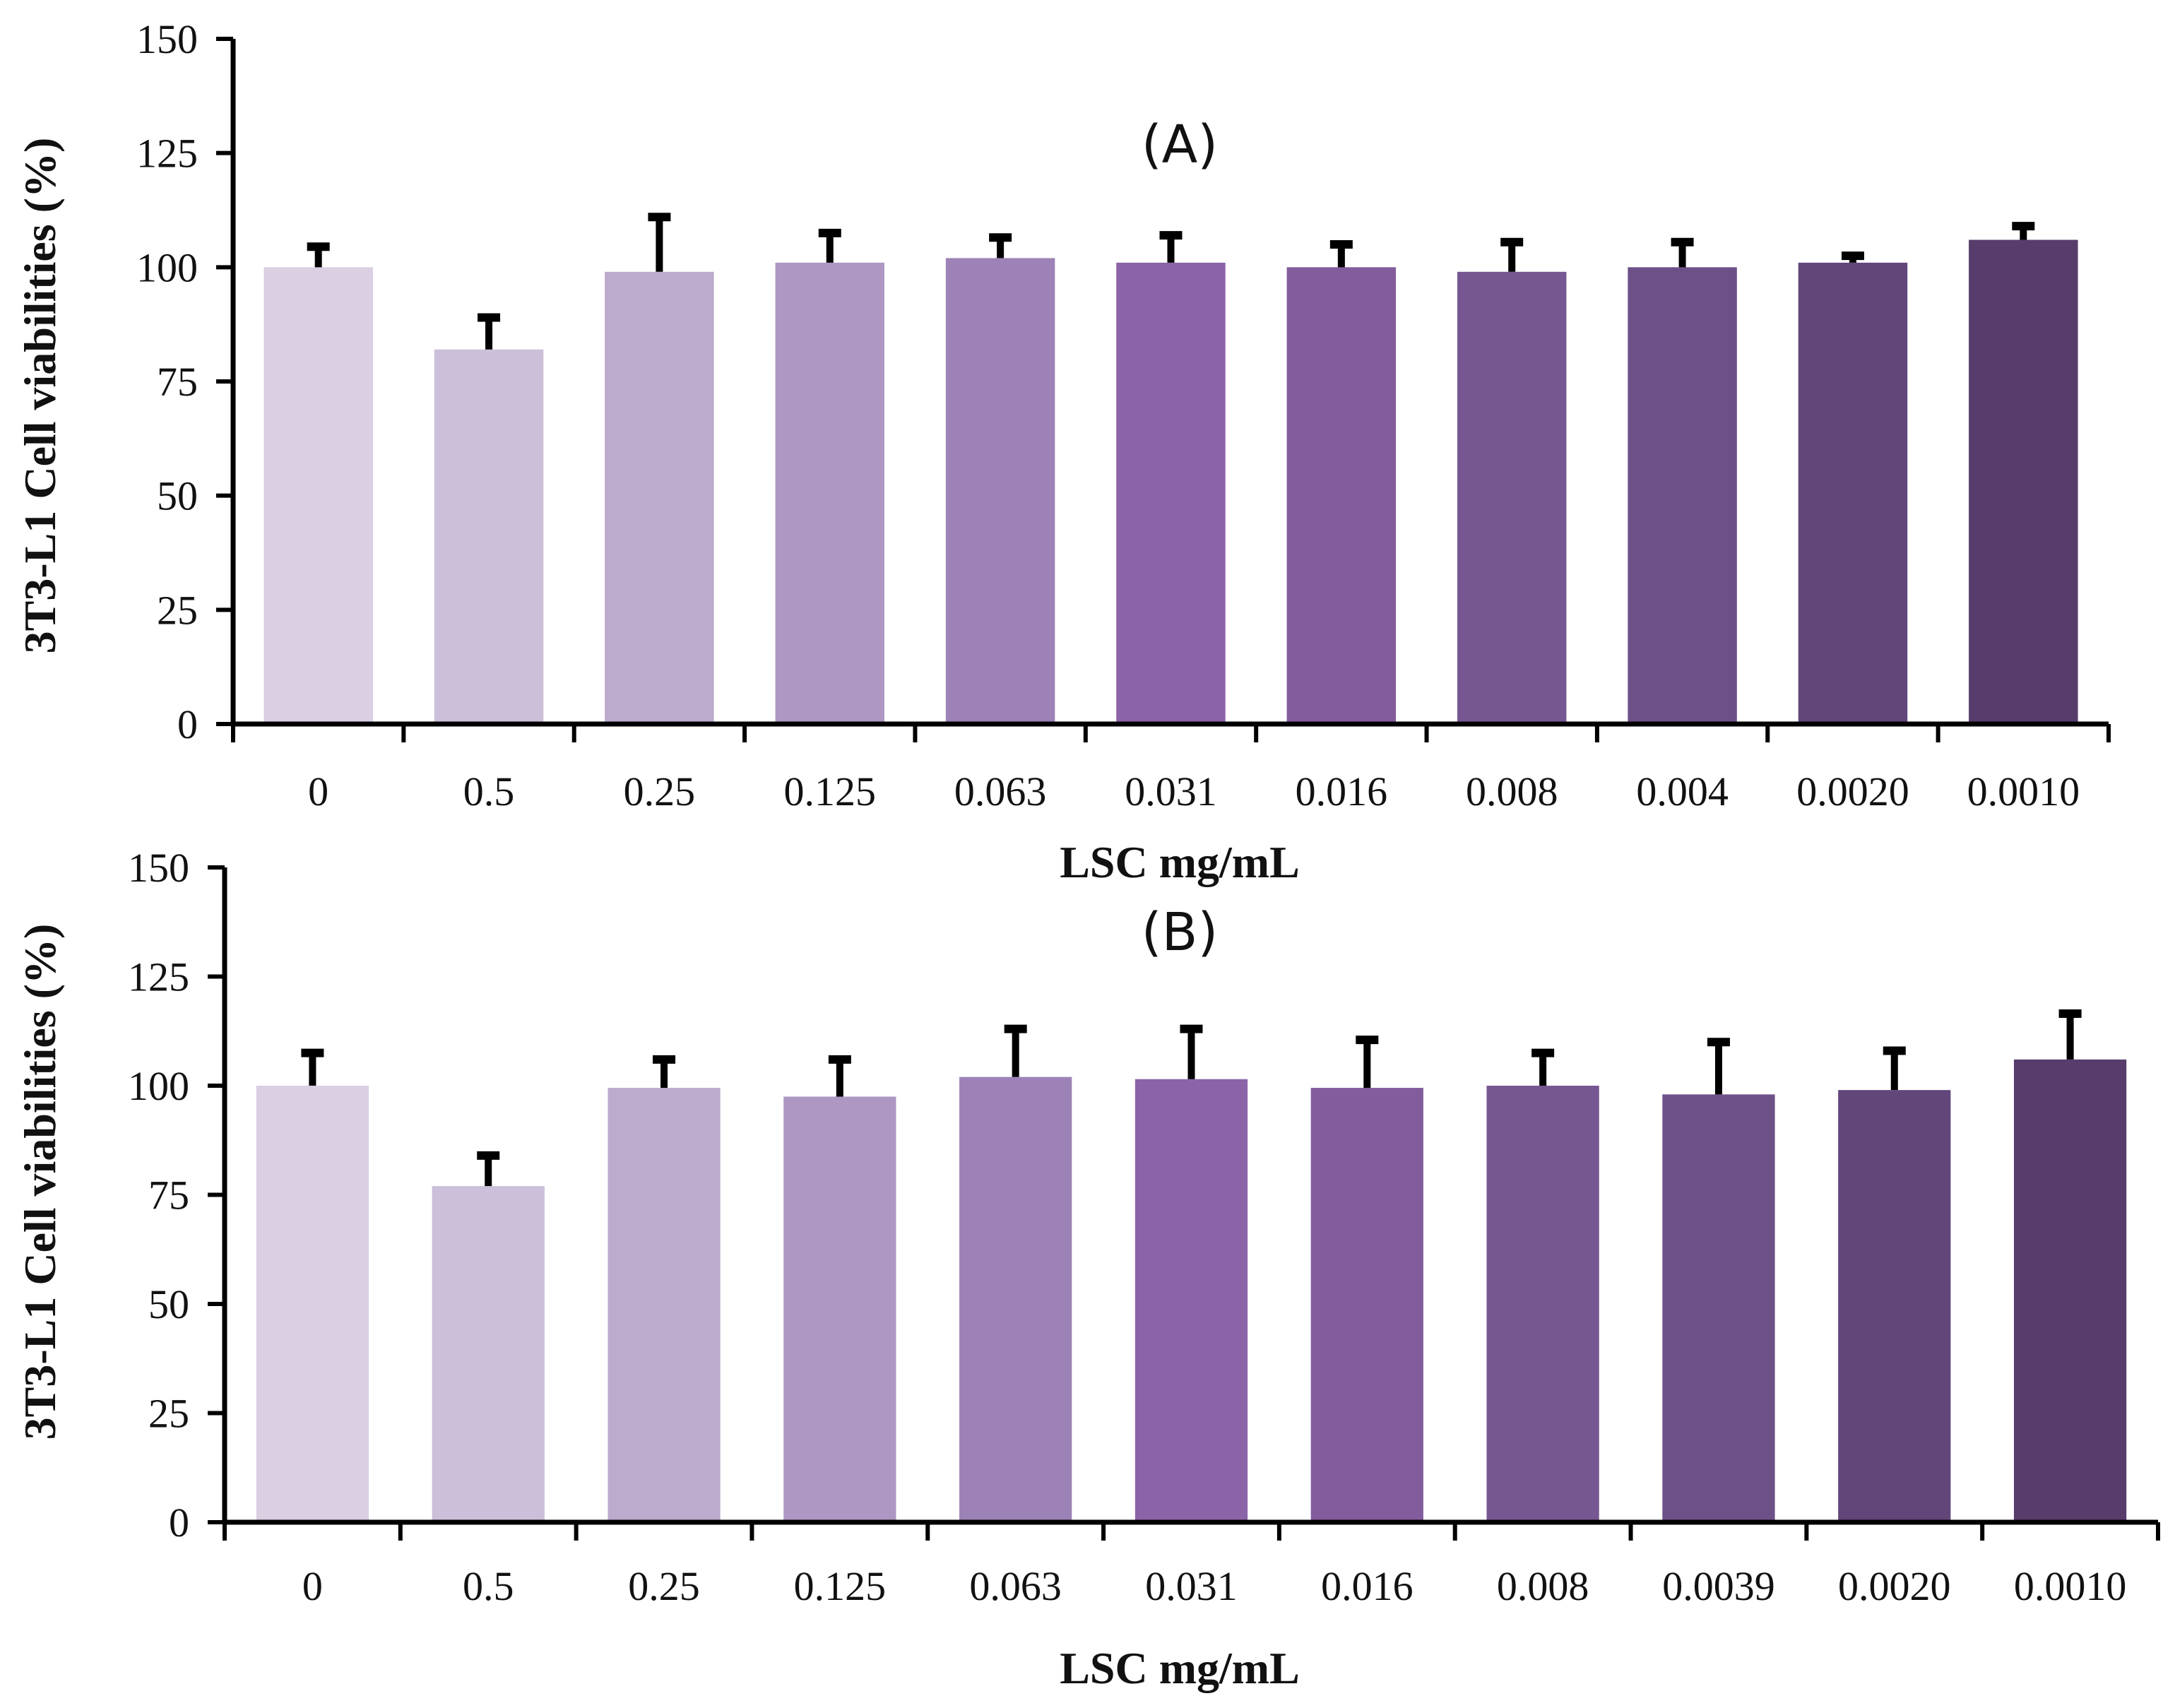 This screenshot has width=2175, height=1708. Describe the element at coordinates (1180, 932) in the screenshot. I see `panel-title: (B)` at that location.